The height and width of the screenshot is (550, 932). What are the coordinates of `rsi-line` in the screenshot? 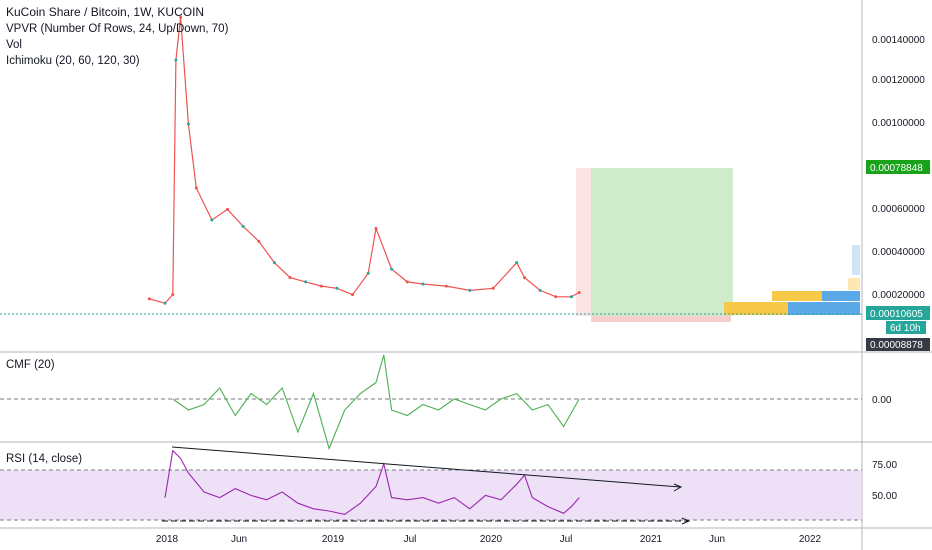 It's located at (372, 482).